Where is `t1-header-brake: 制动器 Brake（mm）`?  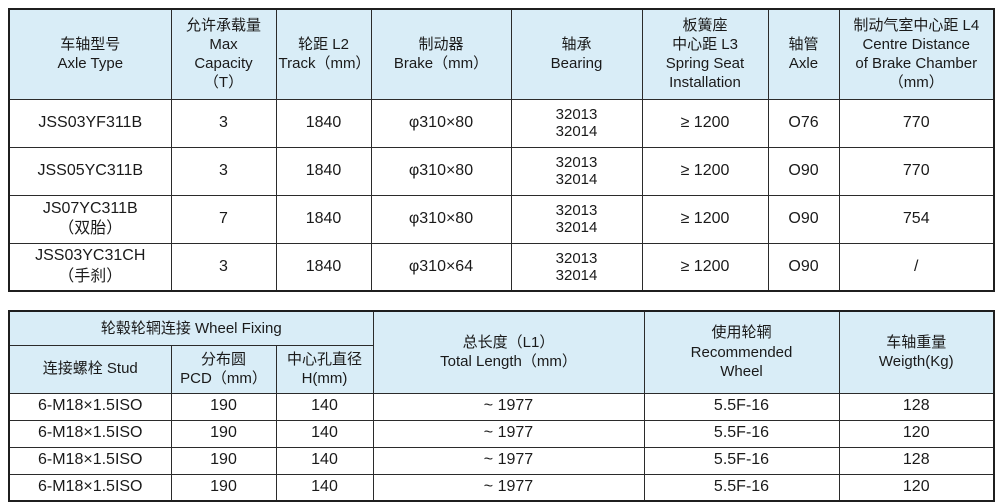 t1-header-brake: 制动器 Brake（mm） is located at coordinates (441, 54).